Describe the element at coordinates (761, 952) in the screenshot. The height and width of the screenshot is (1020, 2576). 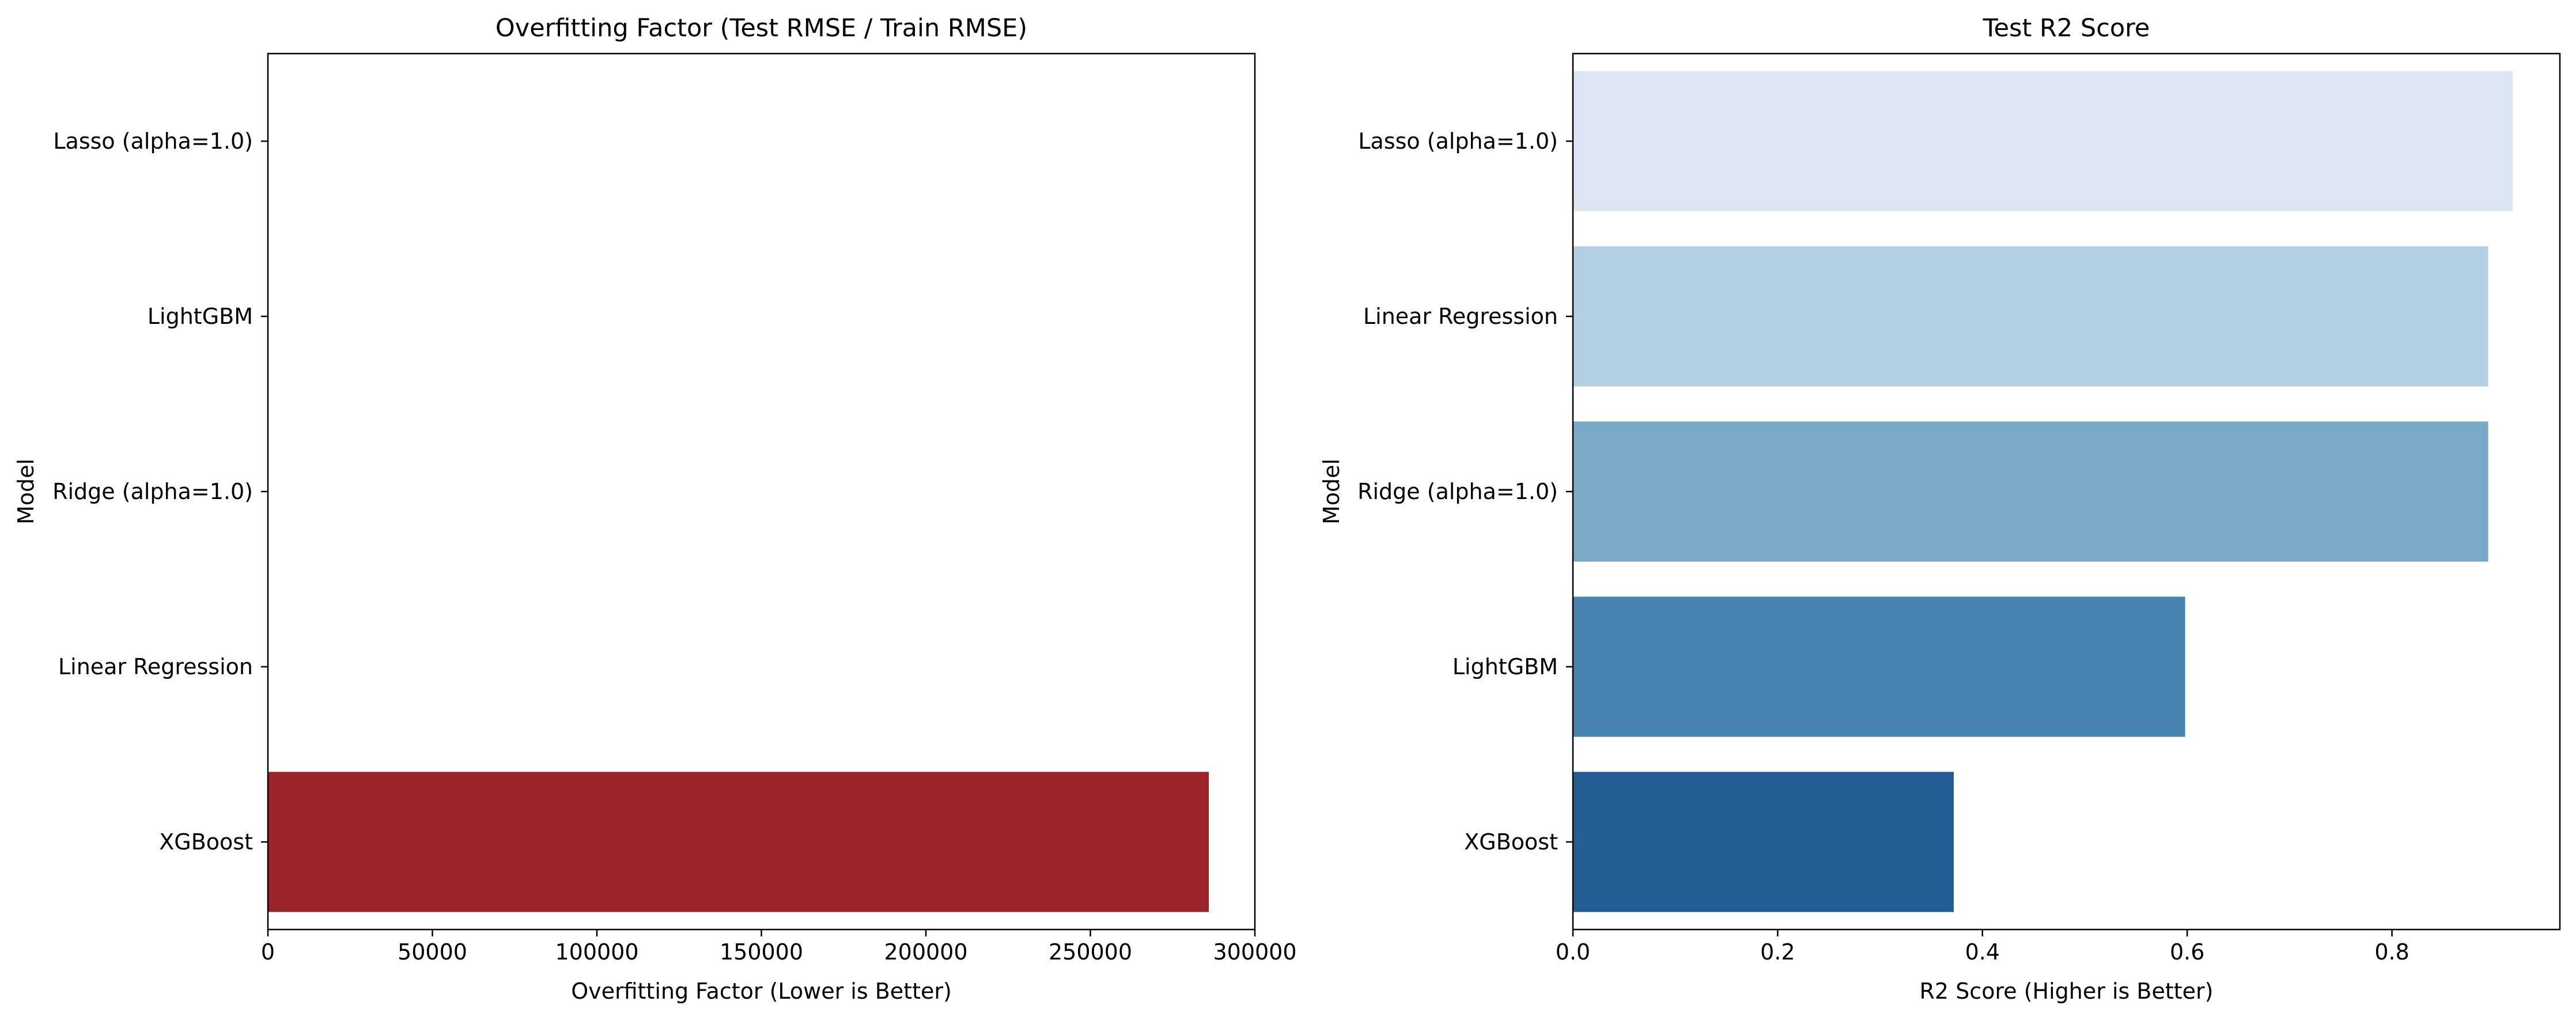
I see `x-tick-label: 150000` at that location.